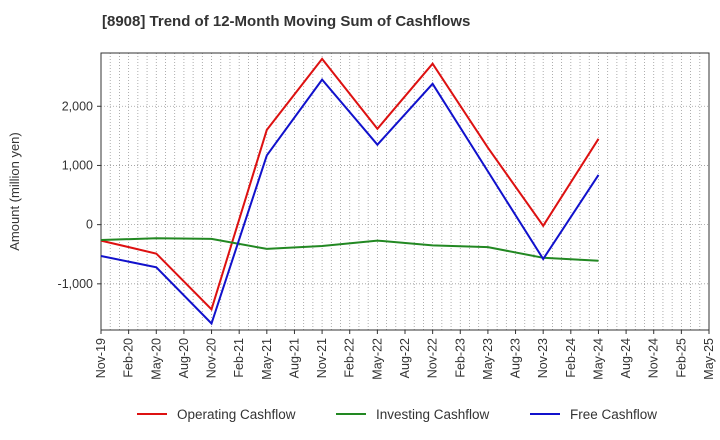 Image resolution: width=720 pixels, height=440 pixels. I want to click on legend-label: Operating Cashflow, so click(236, 414).